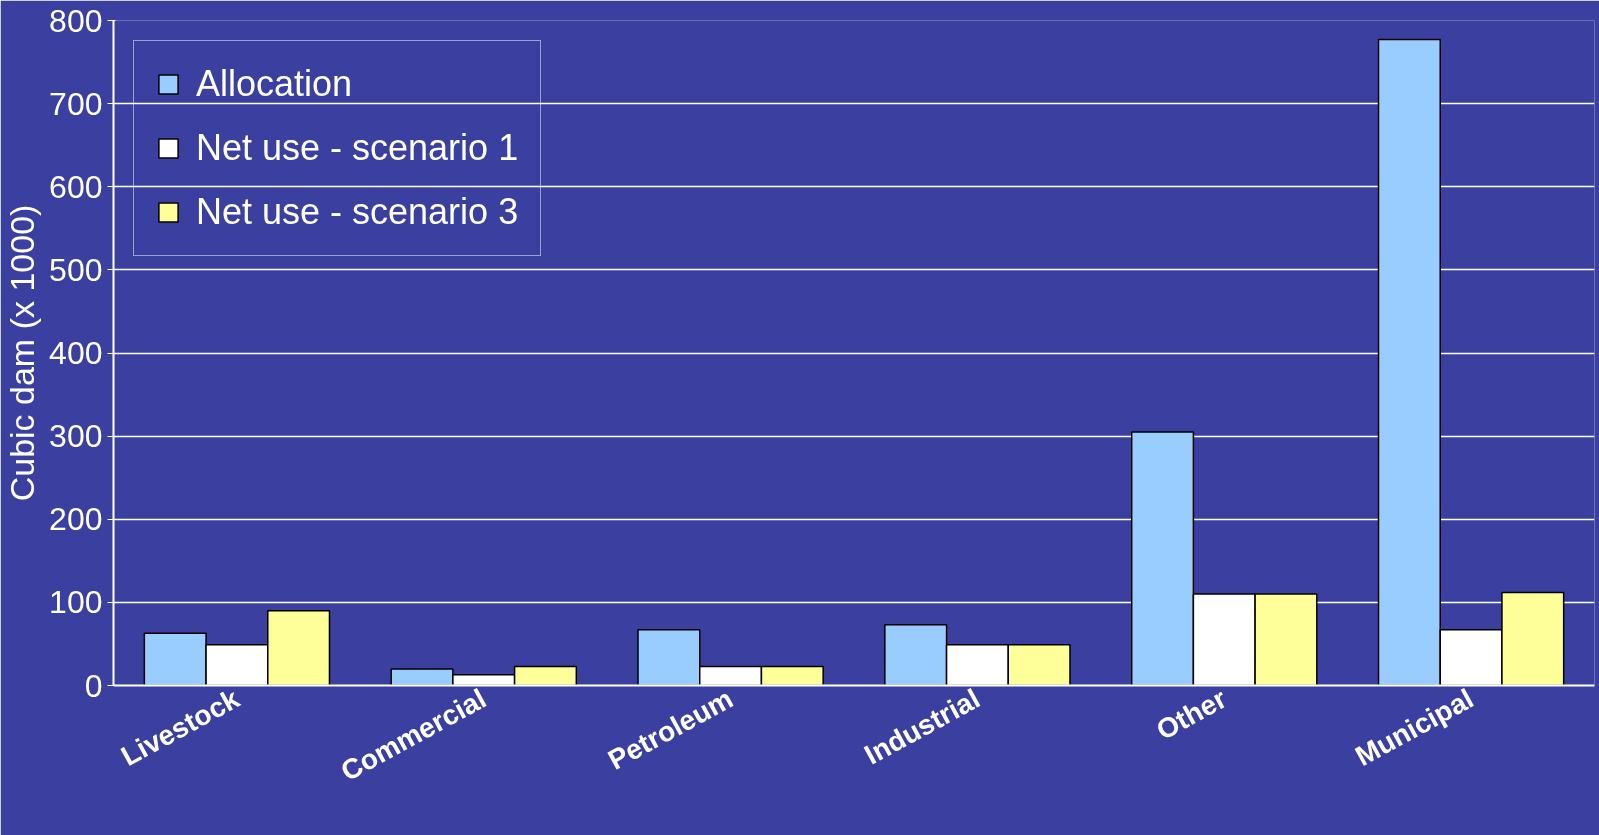  I want to click on y-tick-label: 800, so click(76, 20).